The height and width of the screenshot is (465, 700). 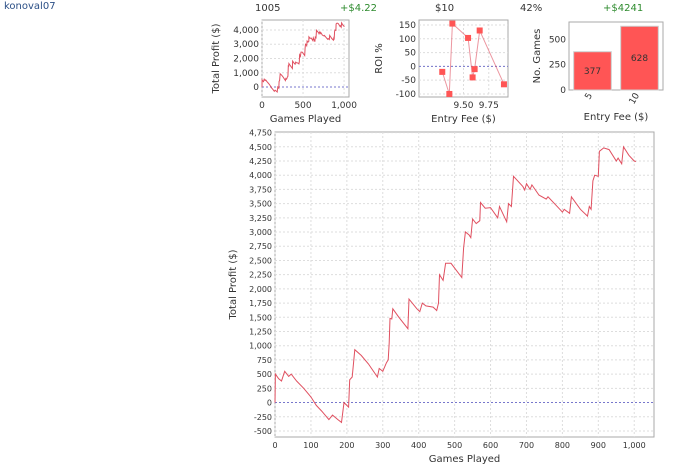 I want to click on profit-main-y-tick-label: 0, so click(x=269, y=403).